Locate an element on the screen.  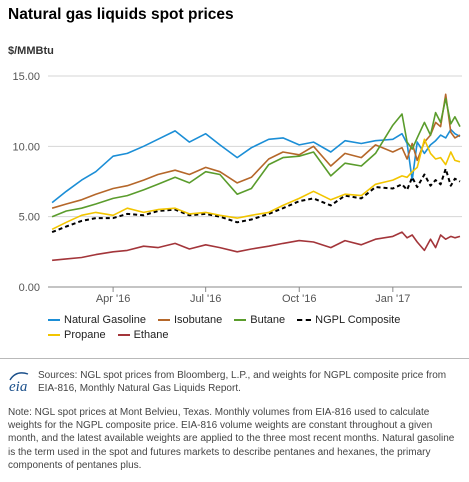
legend-label: NGPL Composite is located at coordinates (358, 319).